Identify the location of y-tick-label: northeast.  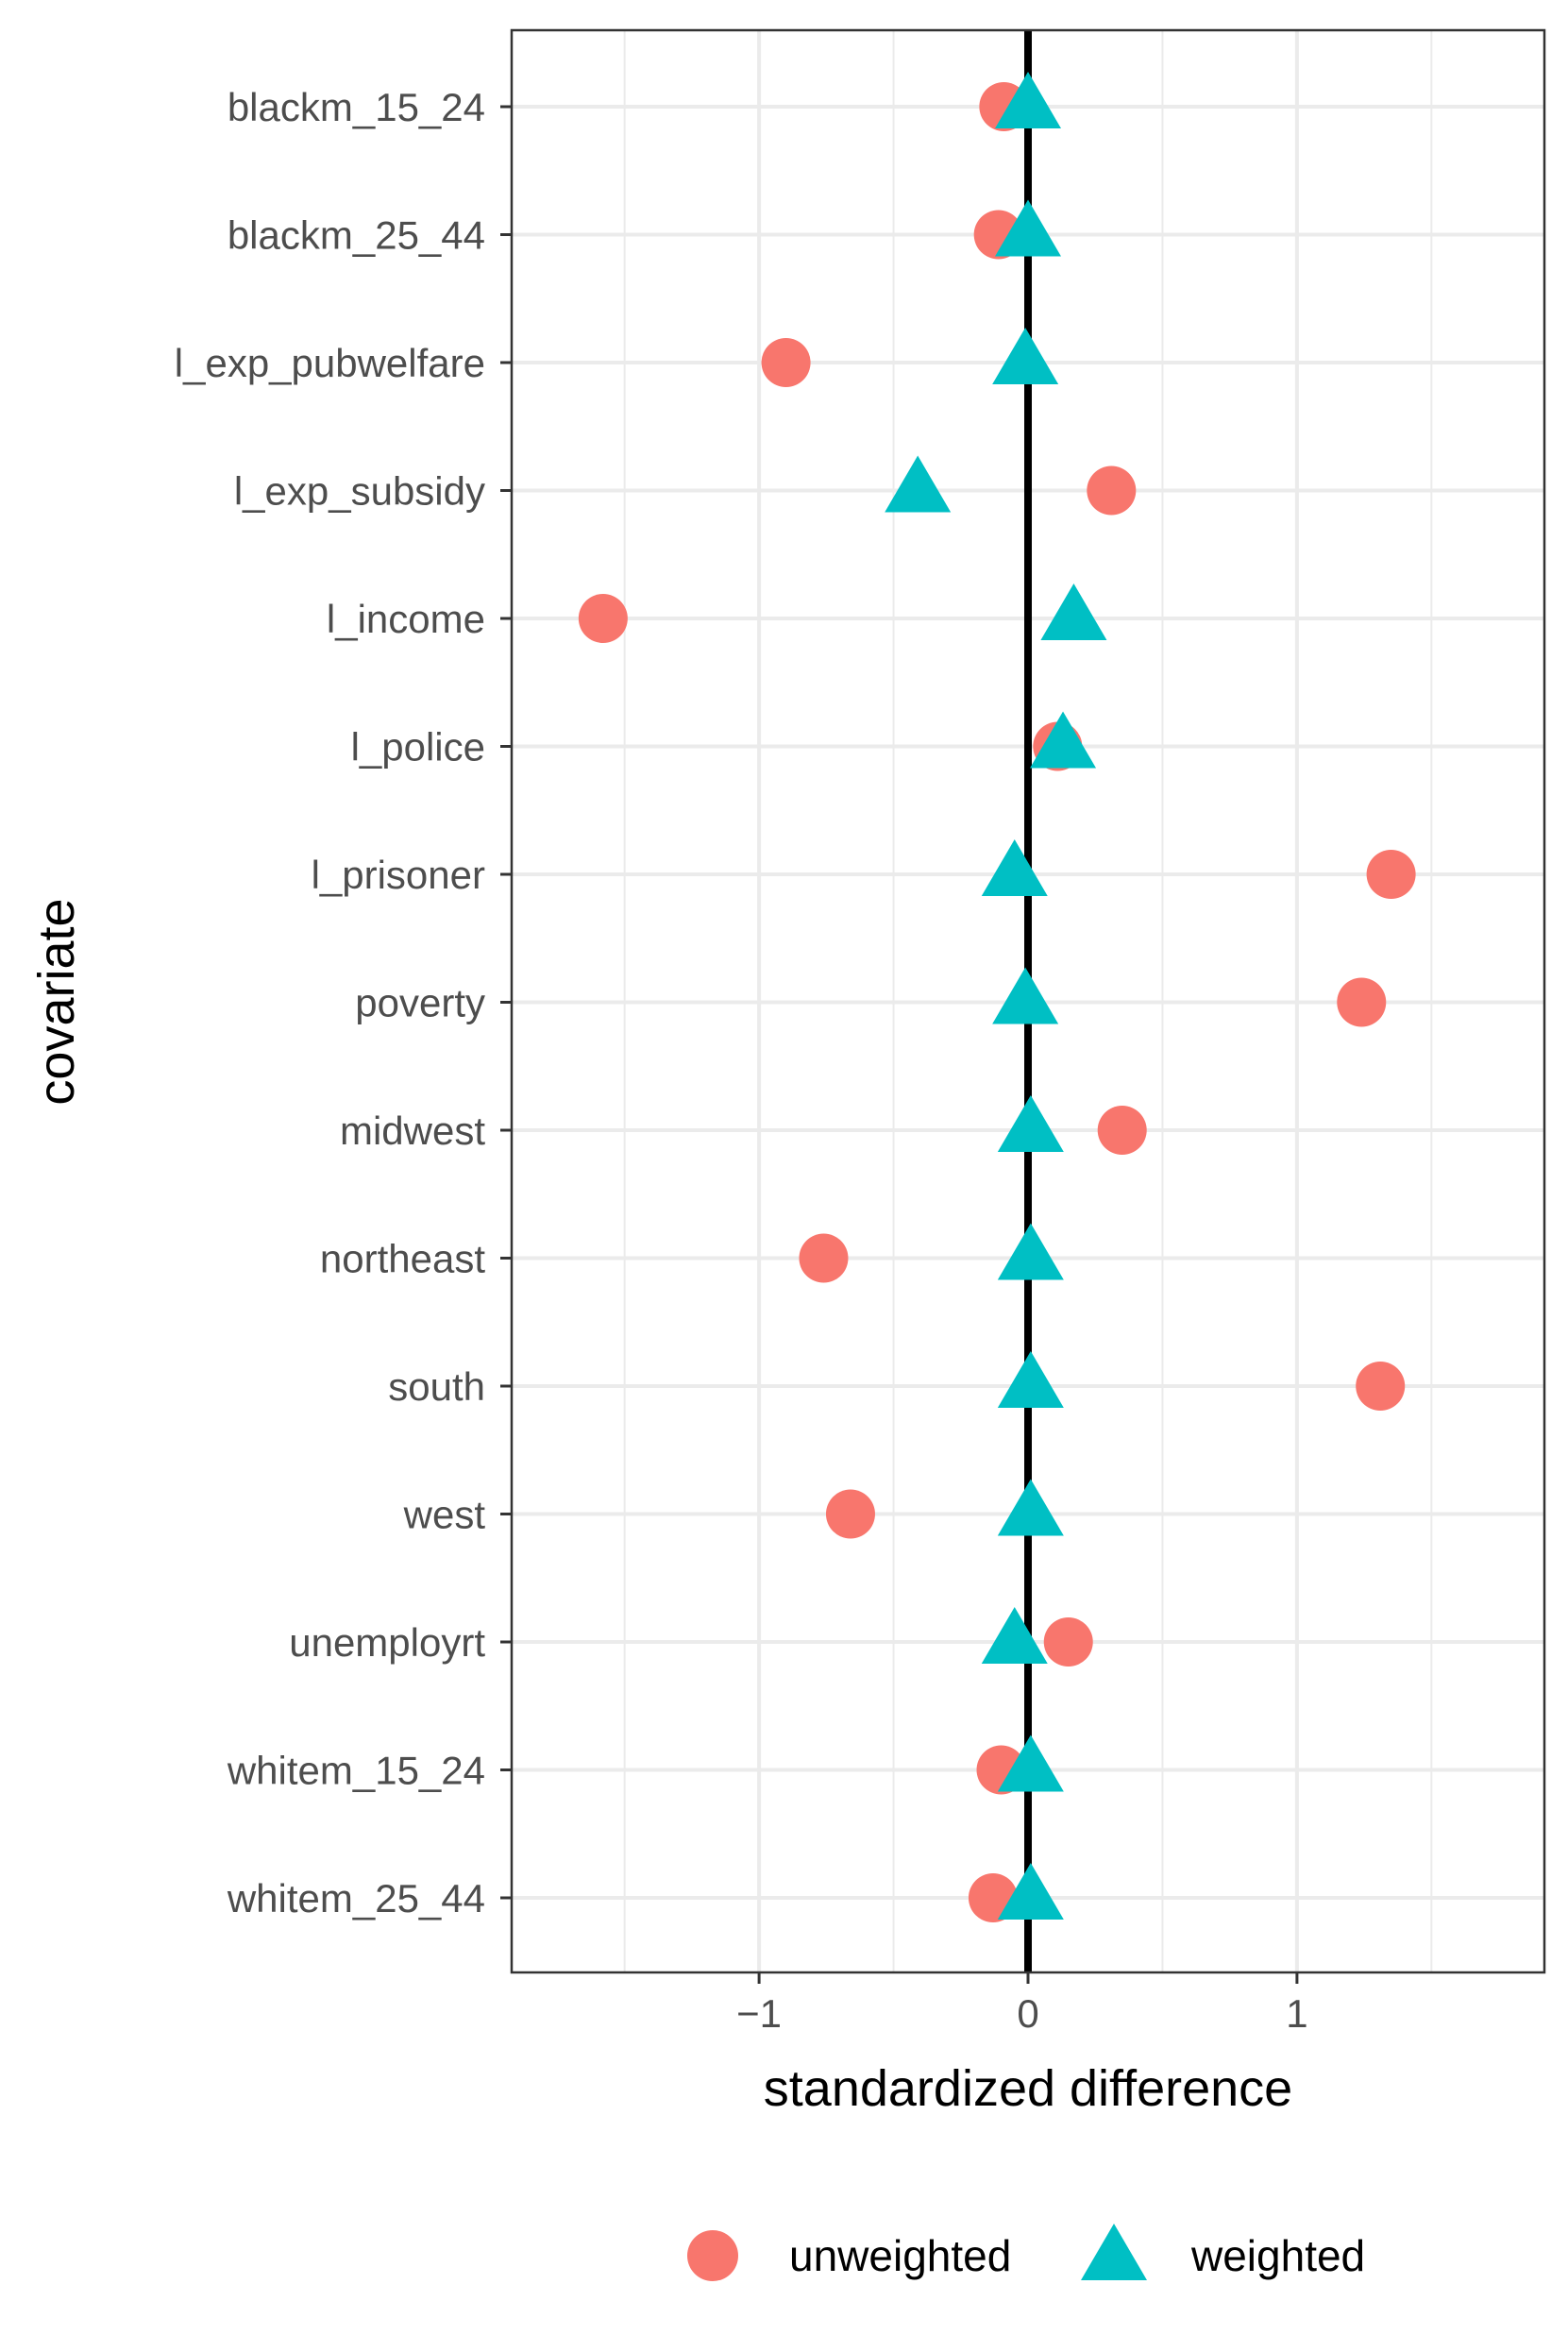
(403, 1259).